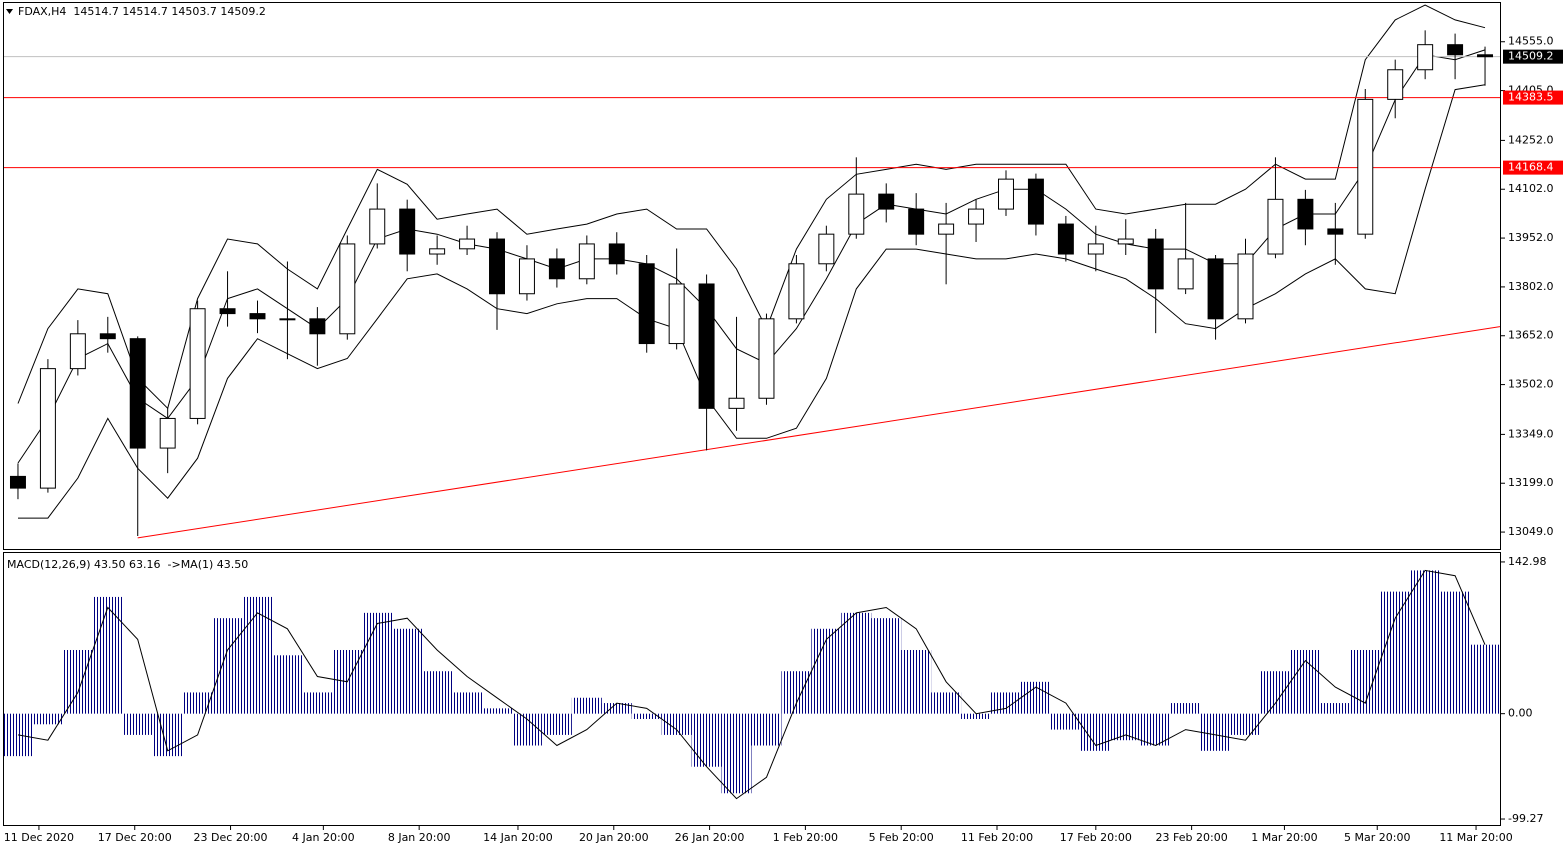 This screenshot has width=1566, height=850. What do you see at coordinates (1284, 837) in the screenshot?
I see `x-tick-label: 1 Mar 20:00` at bounding box center [1284, 837].